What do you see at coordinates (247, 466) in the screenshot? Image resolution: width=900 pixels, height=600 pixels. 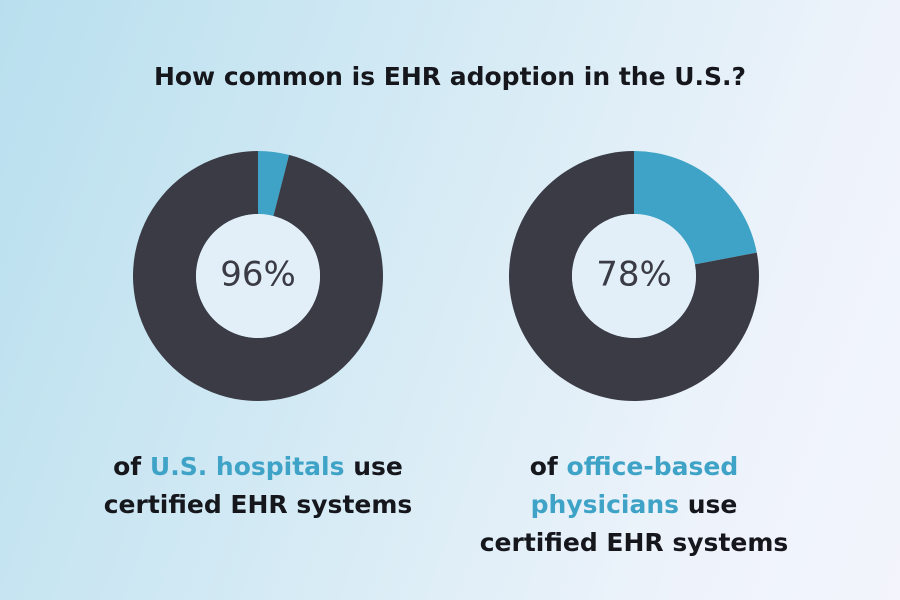 I see `caption-part: U.S. hospitals` at bounding box center [247, 466].